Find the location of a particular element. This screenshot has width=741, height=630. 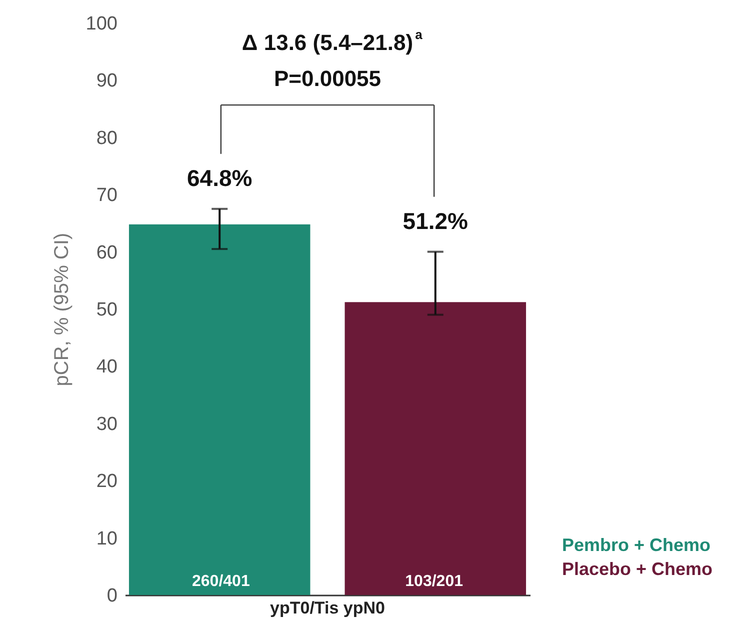

annotation: P=0.00055 is located at coordinates (328, 78).